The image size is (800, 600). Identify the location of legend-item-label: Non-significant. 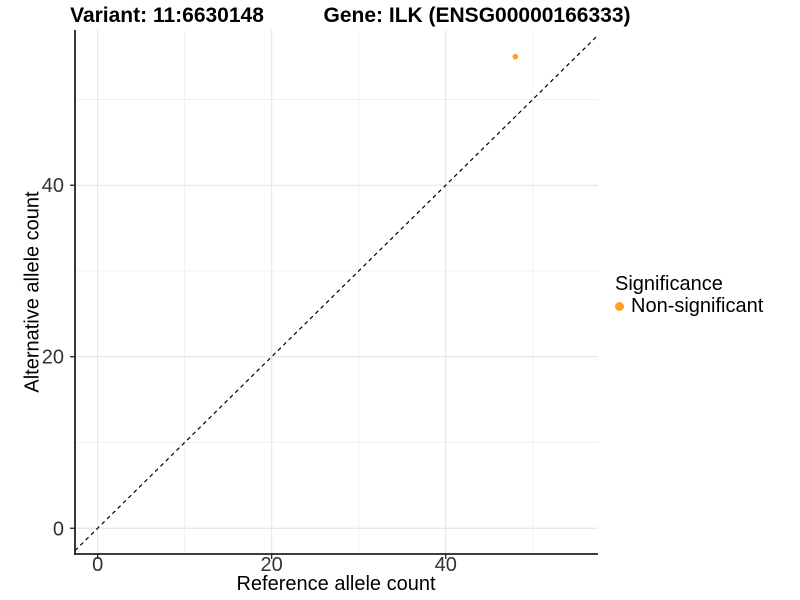
(697, 306).